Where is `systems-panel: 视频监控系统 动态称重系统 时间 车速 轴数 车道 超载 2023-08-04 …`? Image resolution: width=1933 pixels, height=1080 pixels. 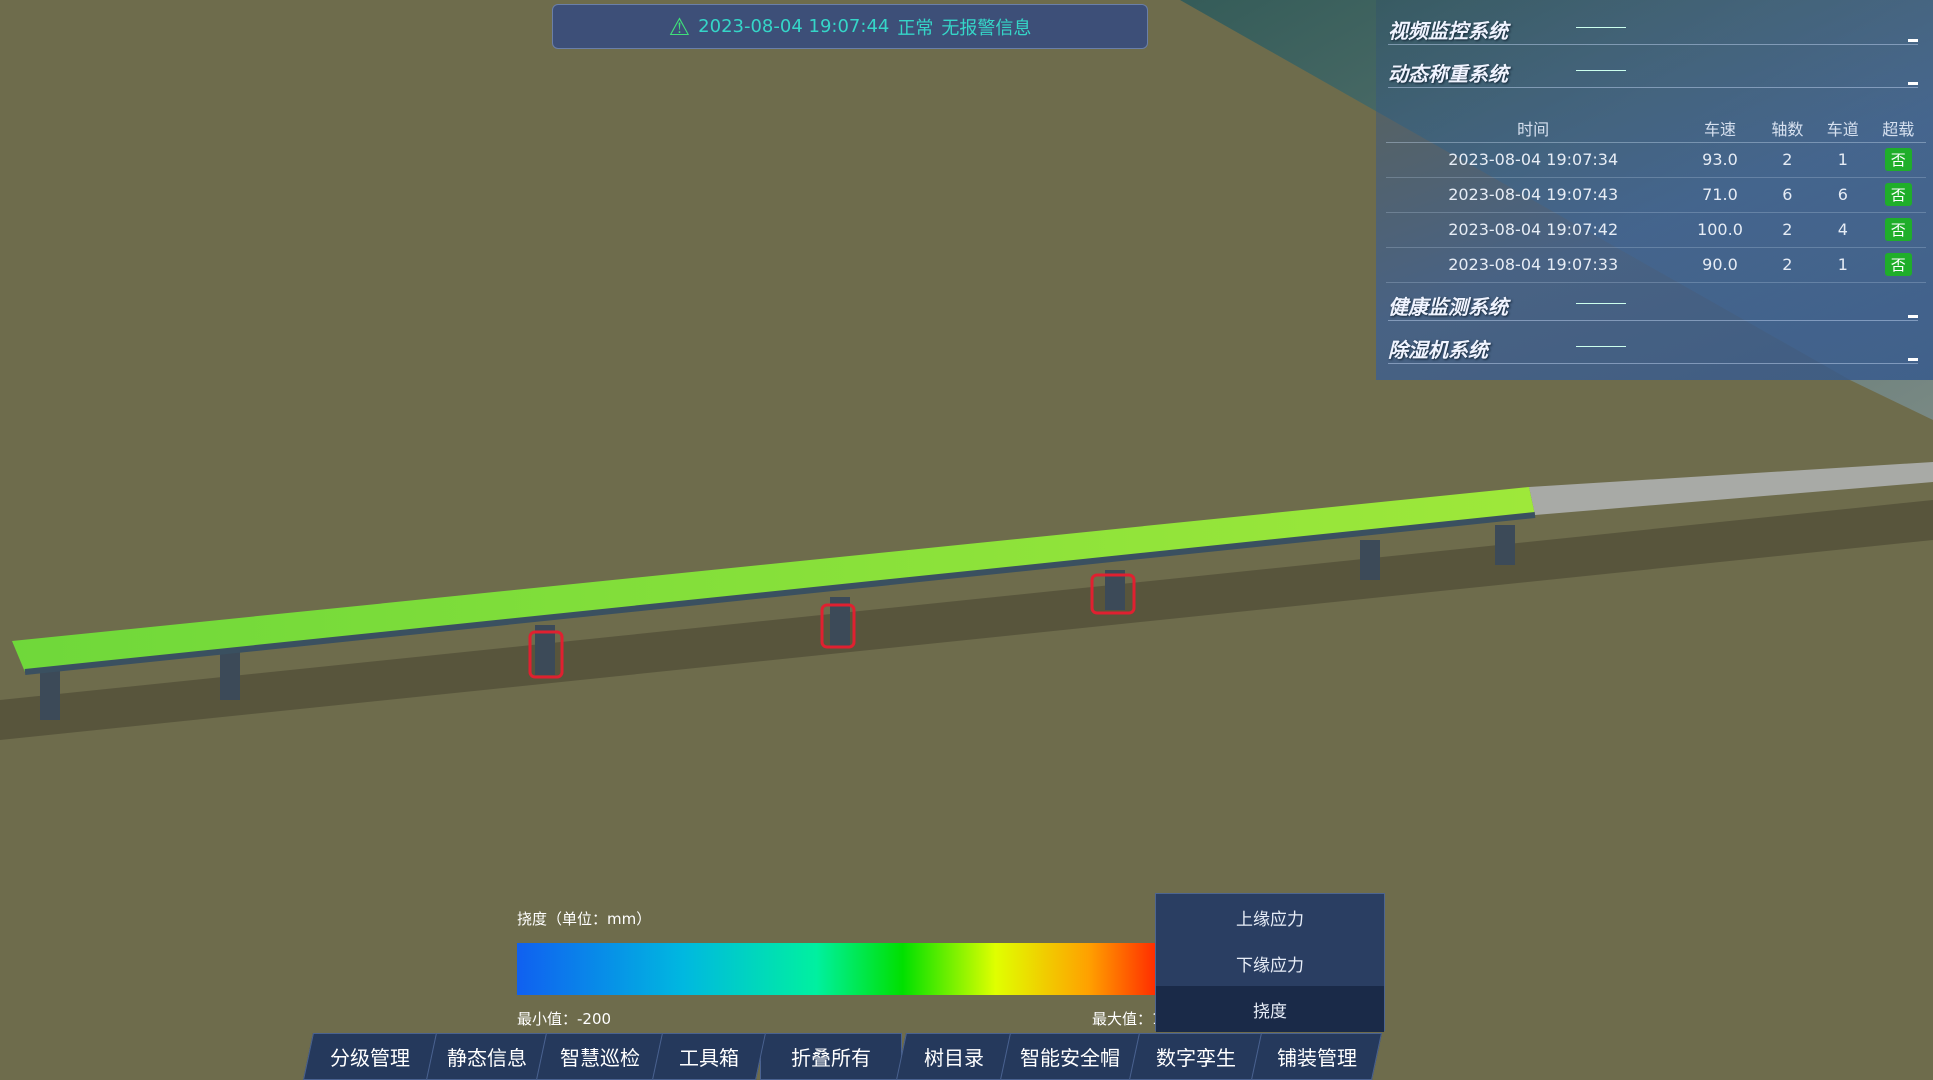 systems-panel: 视频监控系统 动态称重系统 时间 车速 轴数 车道 超载 2023-08-04 … is located at coordinates (1654, 190).